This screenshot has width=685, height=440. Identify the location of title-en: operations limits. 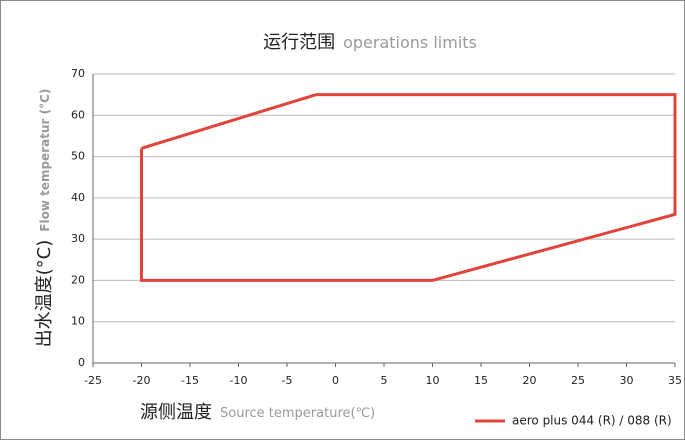
(410, 42).